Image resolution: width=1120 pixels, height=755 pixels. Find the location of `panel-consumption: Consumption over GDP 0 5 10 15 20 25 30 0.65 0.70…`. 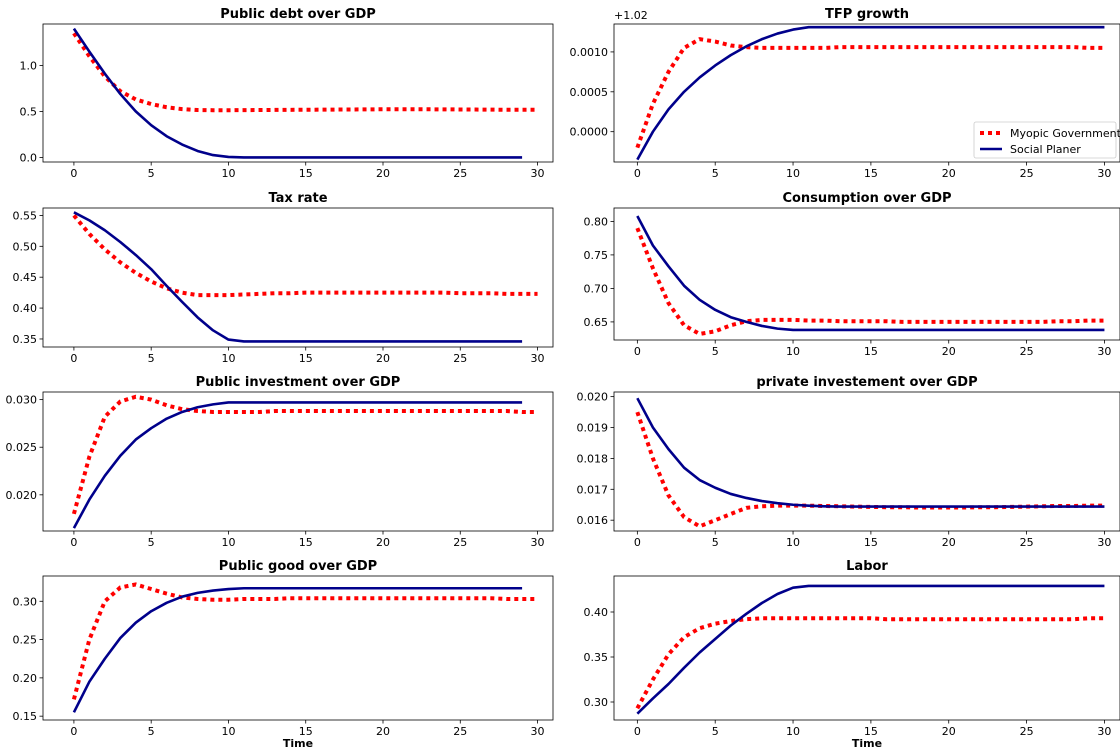

panel-consumption: Consumption over GDP 0 5 10 15 20 25 30 0.65 0.70… is located at coordinates (852, 274).